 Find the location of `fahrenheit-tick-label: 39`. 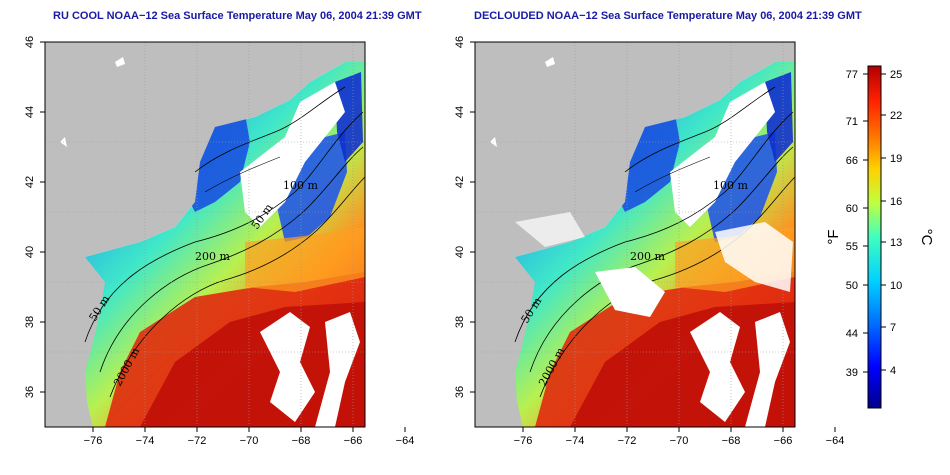

fahrenheit-tick-label: 39 is located at coordinates (852, 373).